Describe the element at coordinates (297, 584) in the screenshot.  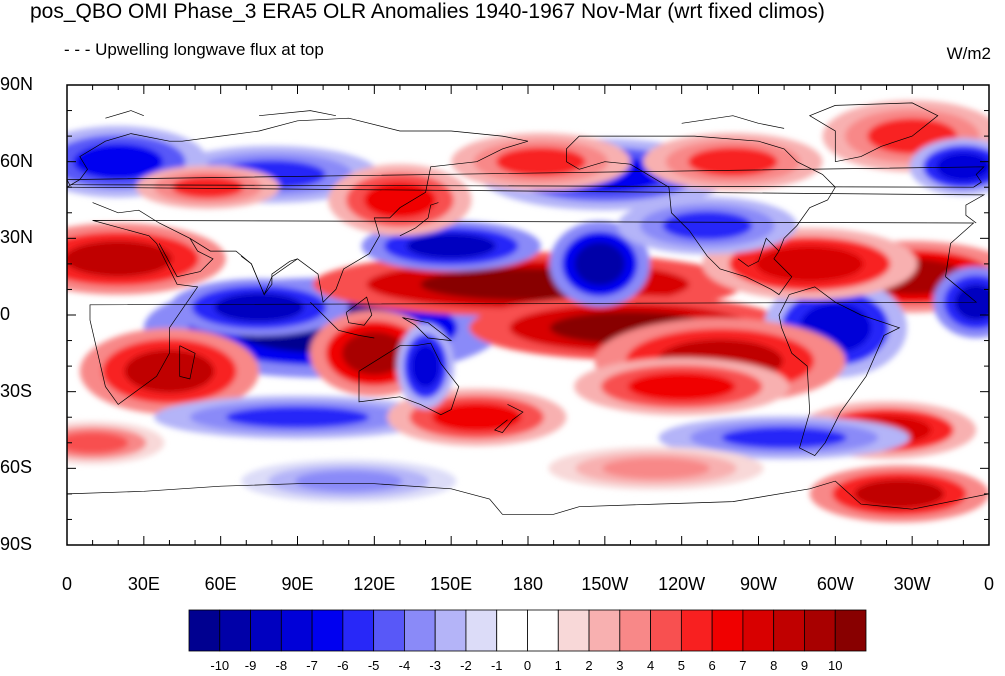
I see `lon-tick-label: 90E` at that location.